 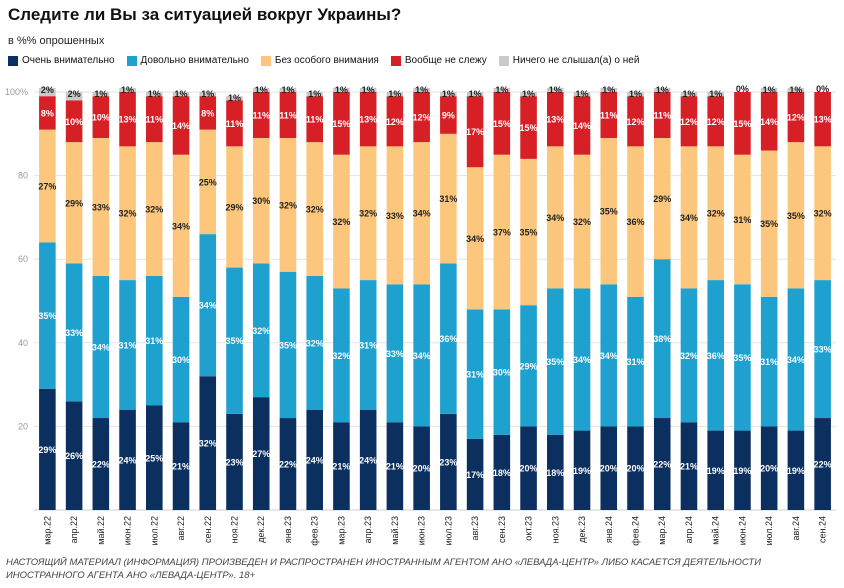 What do you see at coordinates (475, 475) in the screenshot?
I see `data-label: 17%` at bounding box center [475, 475].